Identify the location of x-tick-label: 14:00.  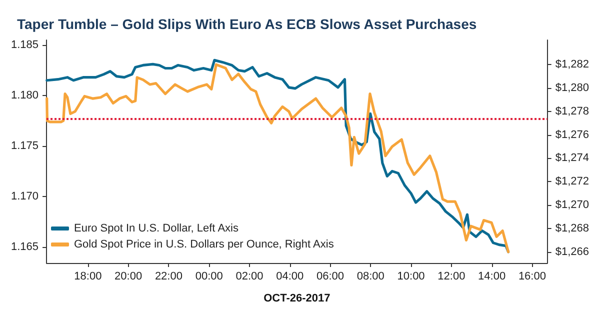
(492, 276).